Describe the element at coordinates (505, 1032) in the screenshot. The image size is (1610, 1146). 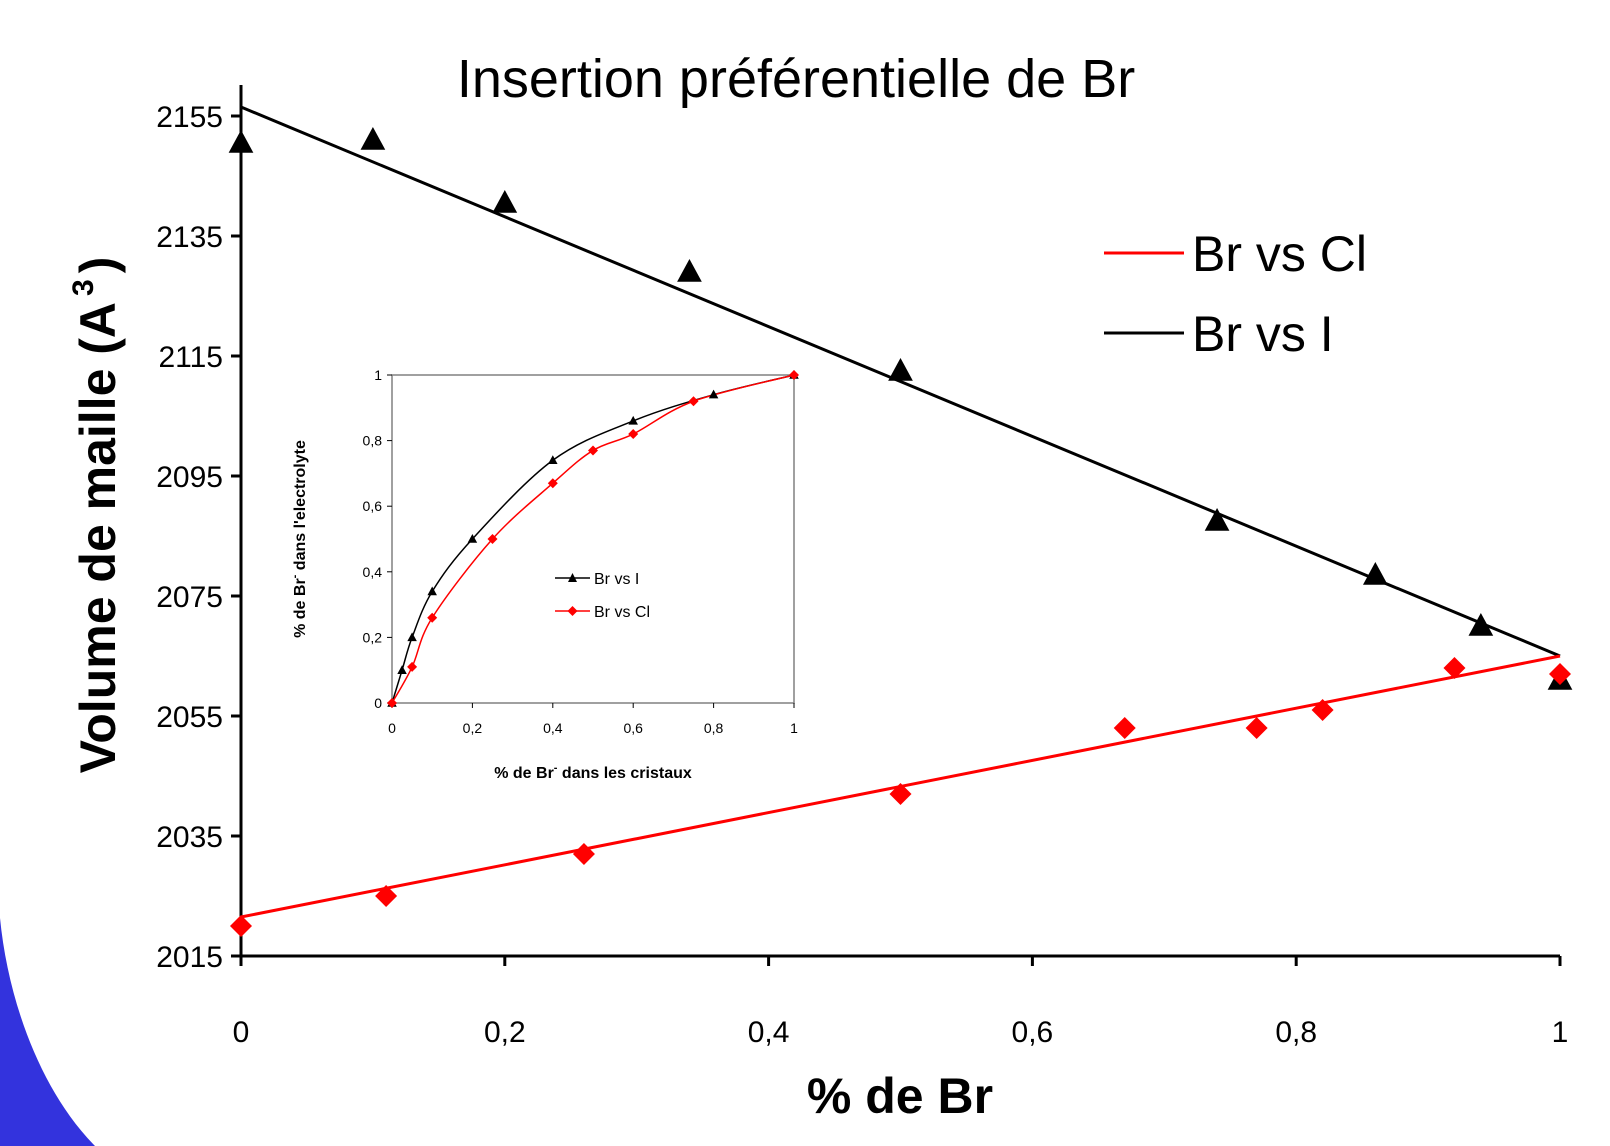
I see `main-x-tick-label: 0,2` at that location.